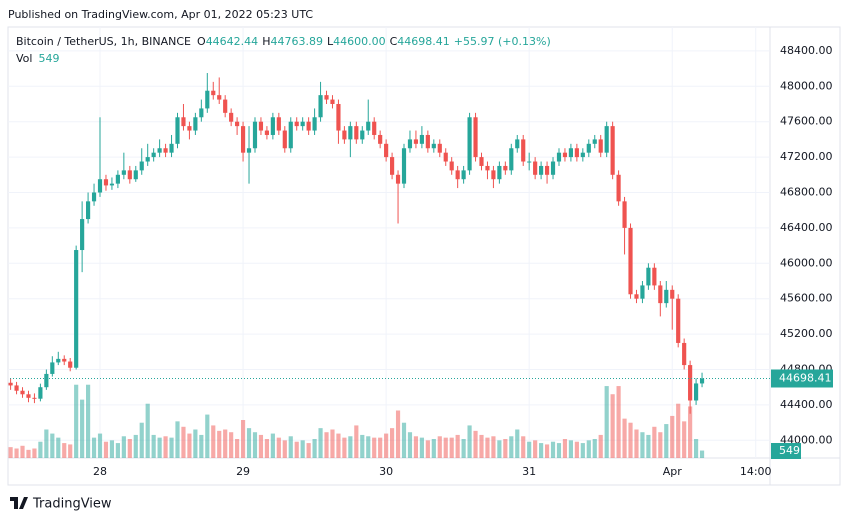  What do you see at coordinates (806, 333) in the screenshot?
I see `y-tick-label: 45200.00` at bounding box center [806, 333].